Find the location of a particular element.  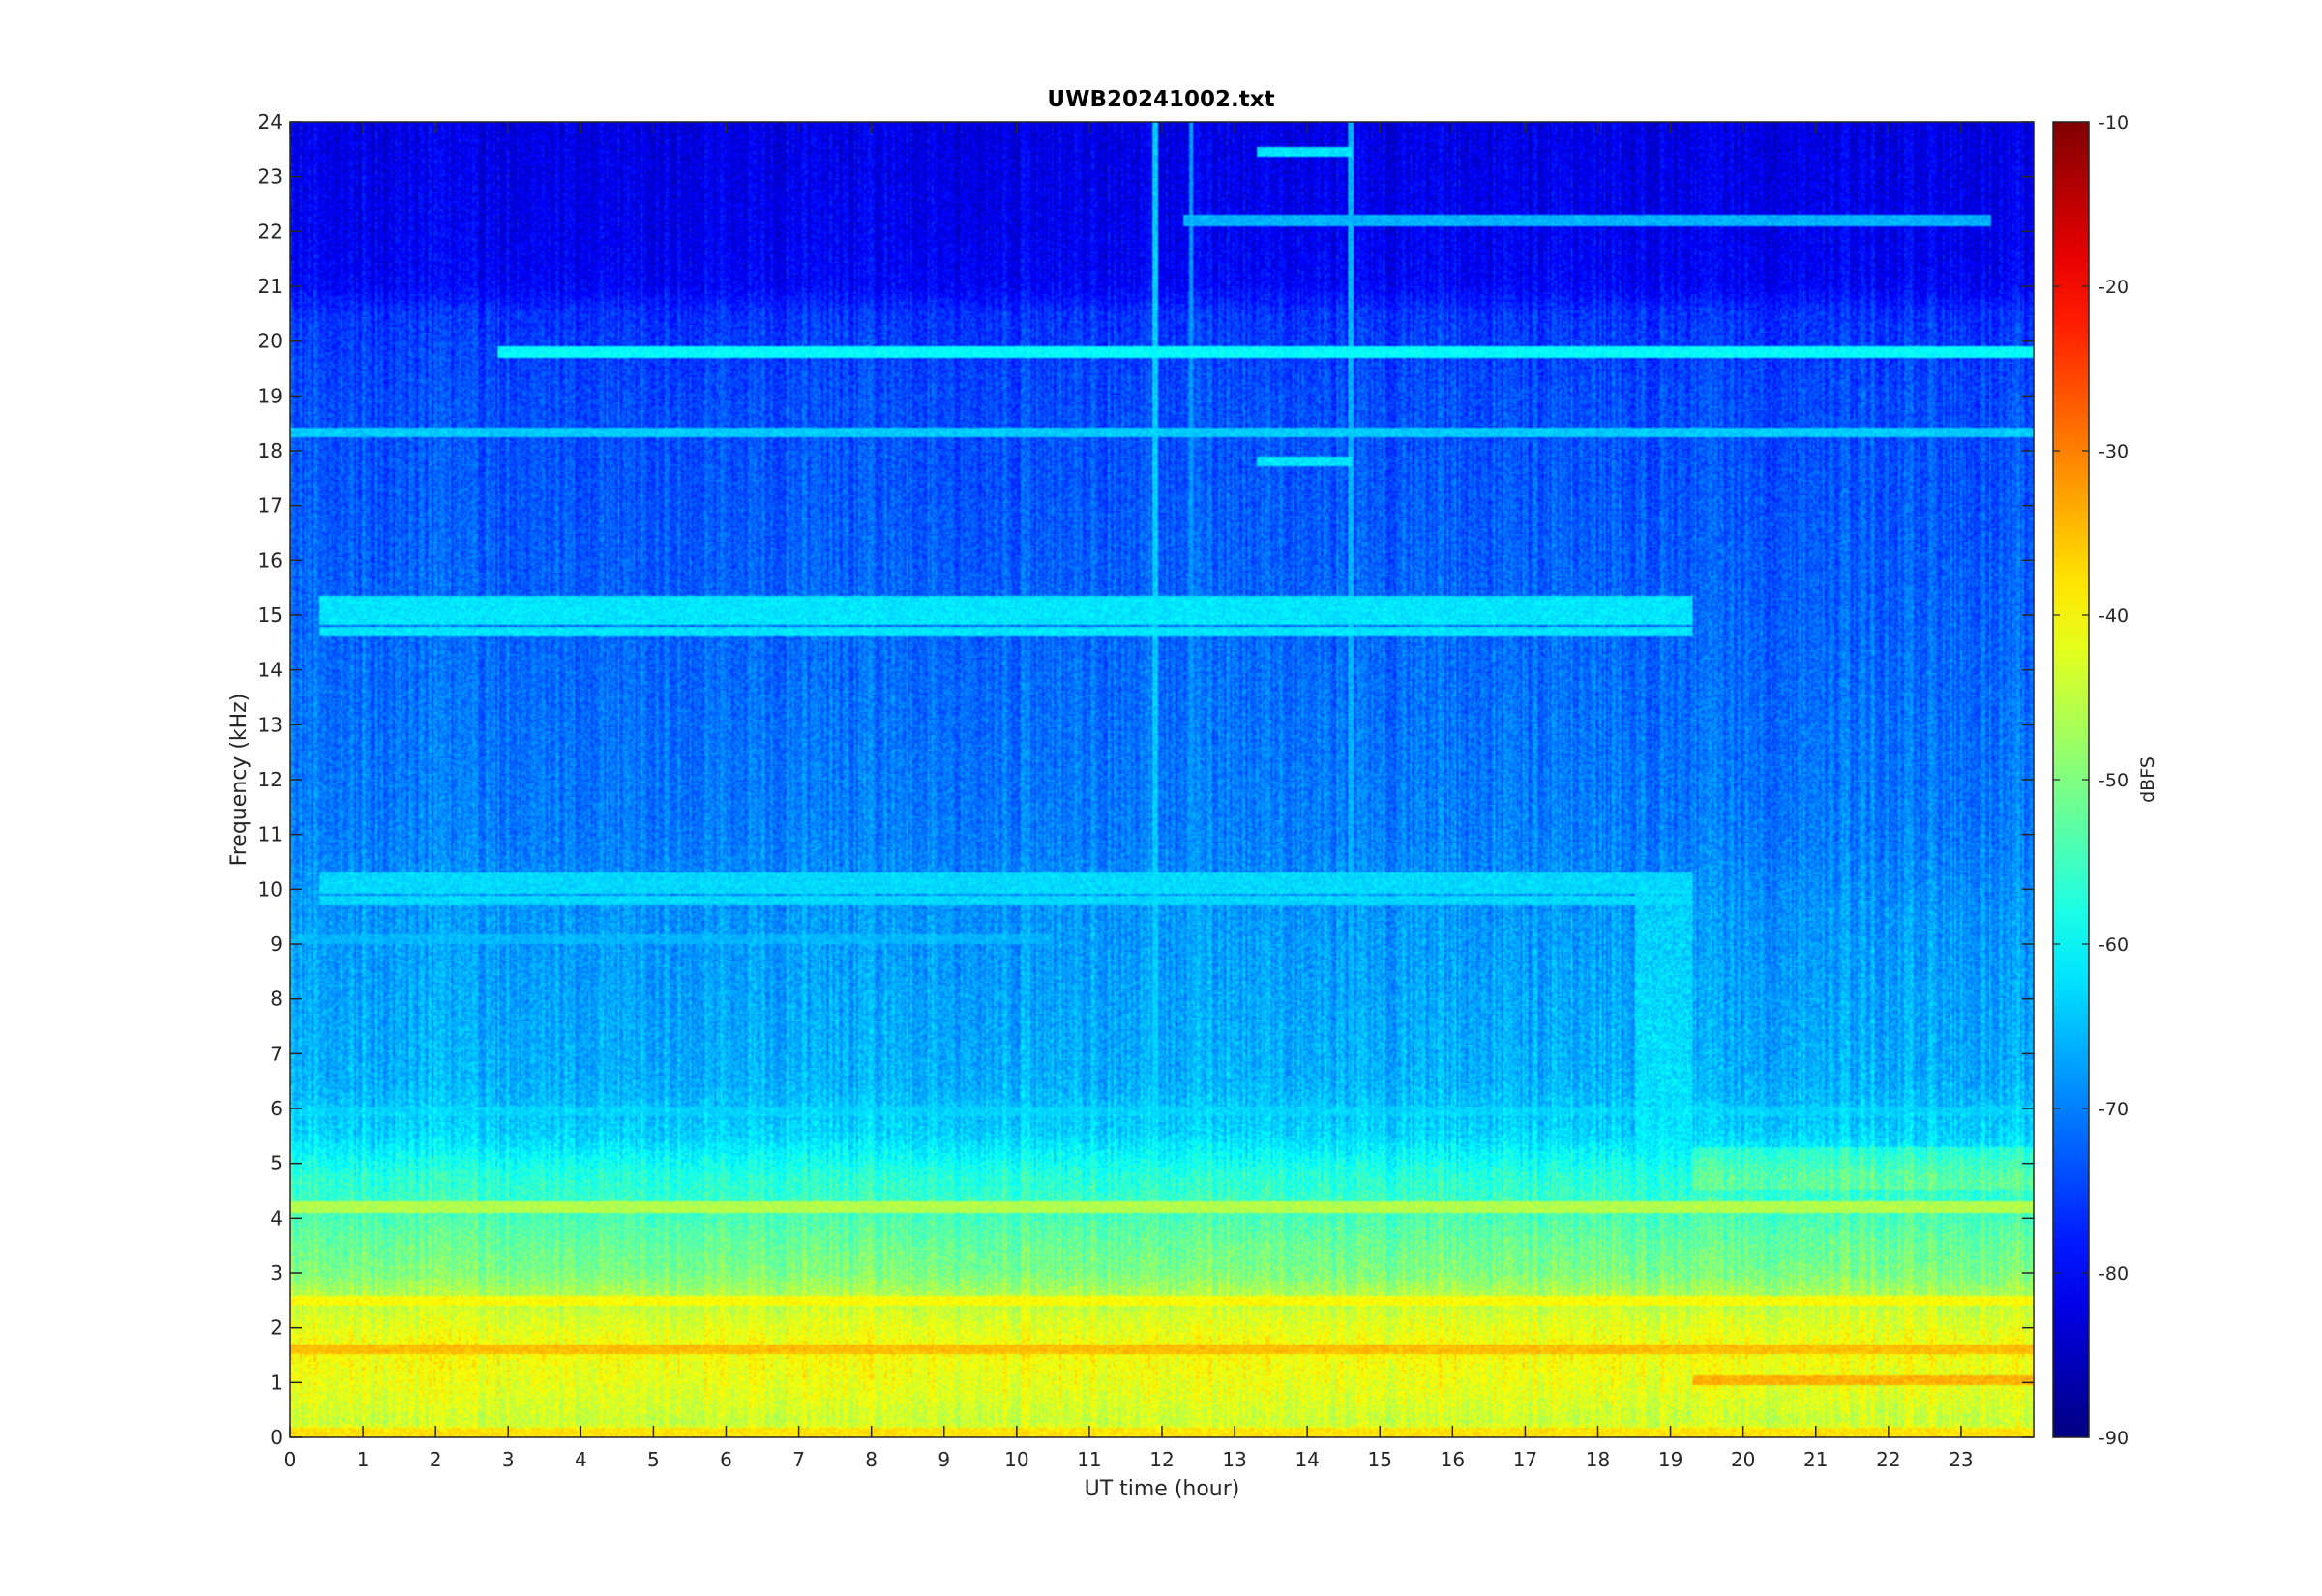

y-axis-label: Frequency (kHz) is located at coordinates (239, 780).